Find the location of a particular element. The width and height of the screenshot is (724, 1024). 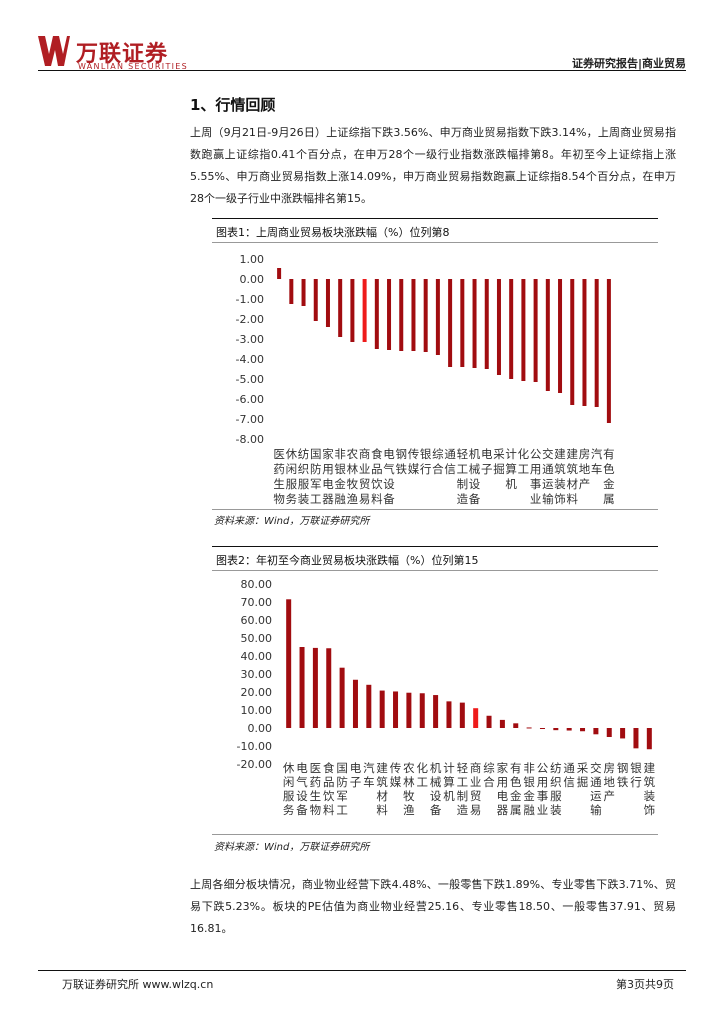

y-tick-label: -2.00 is located at coordinates (250, 319).